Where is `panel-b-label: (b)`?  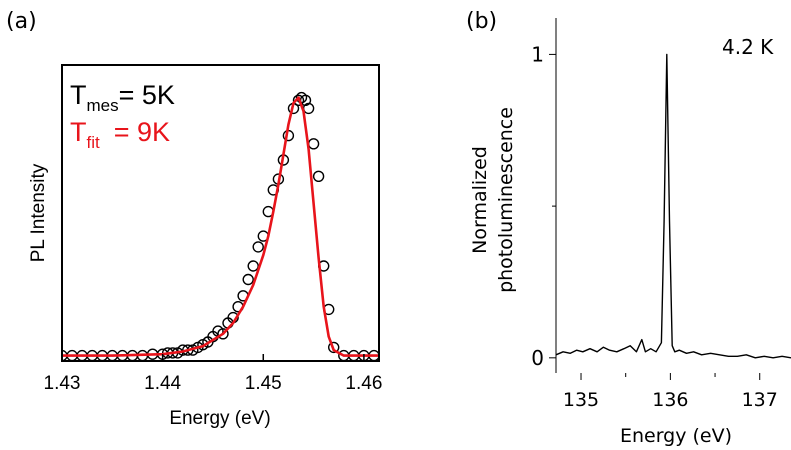
panel-b-label: (b) is located at coordinates (481, 21).